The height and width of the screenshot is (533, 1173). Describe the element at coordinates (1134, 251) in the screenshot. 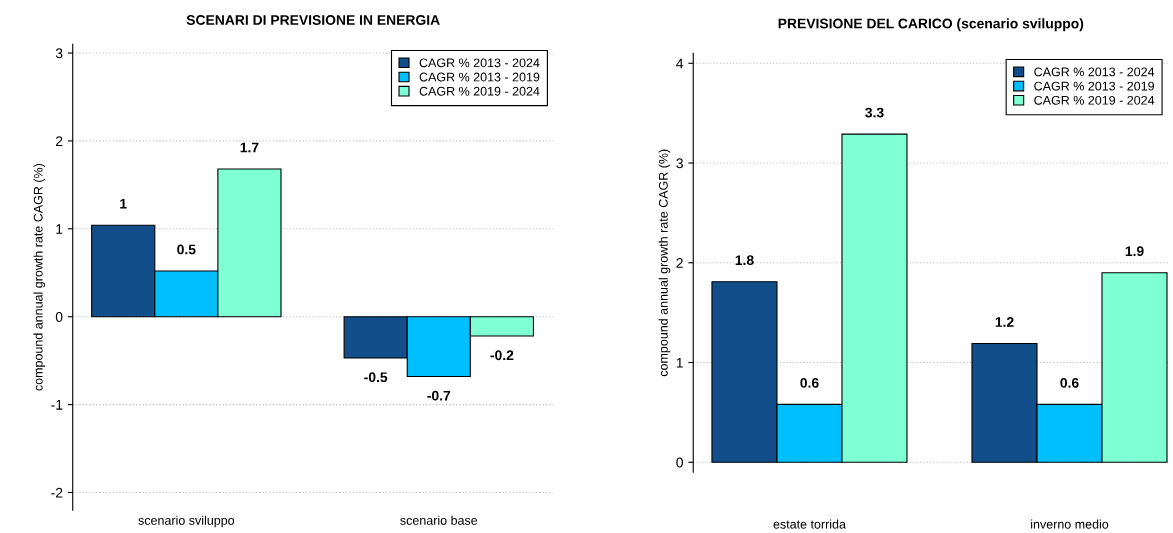

I see `data-label: 1.9` at that location.